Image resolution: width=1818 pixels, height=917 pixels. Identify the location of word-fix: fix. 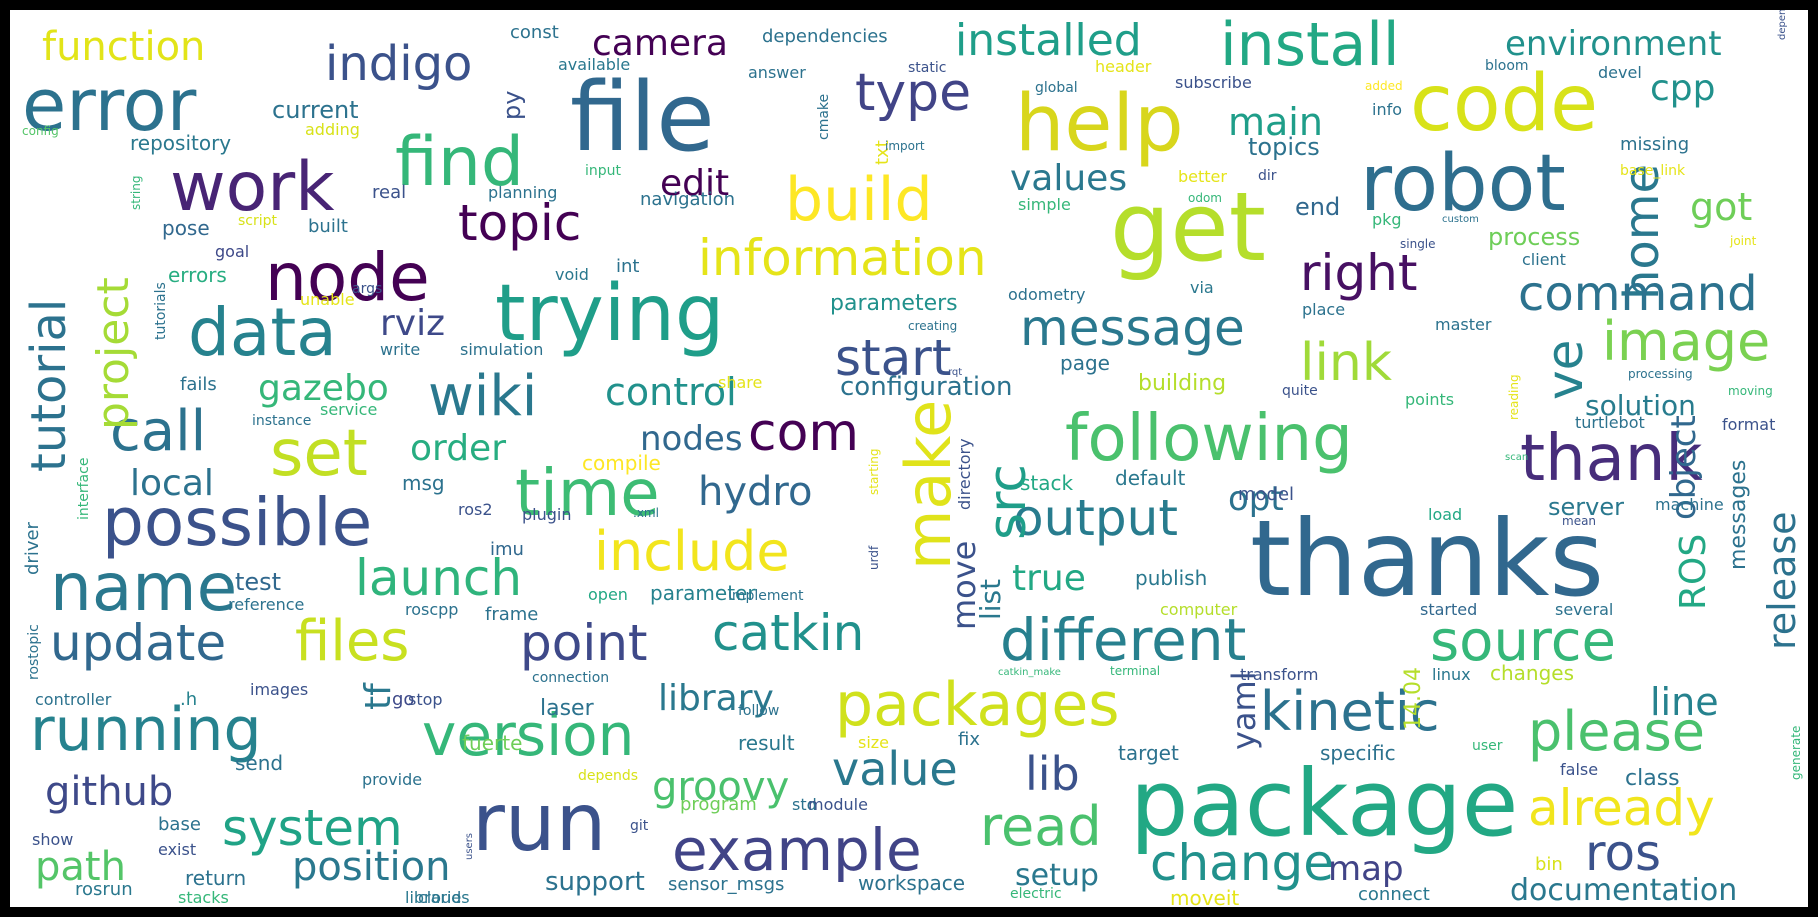
(969, 739).